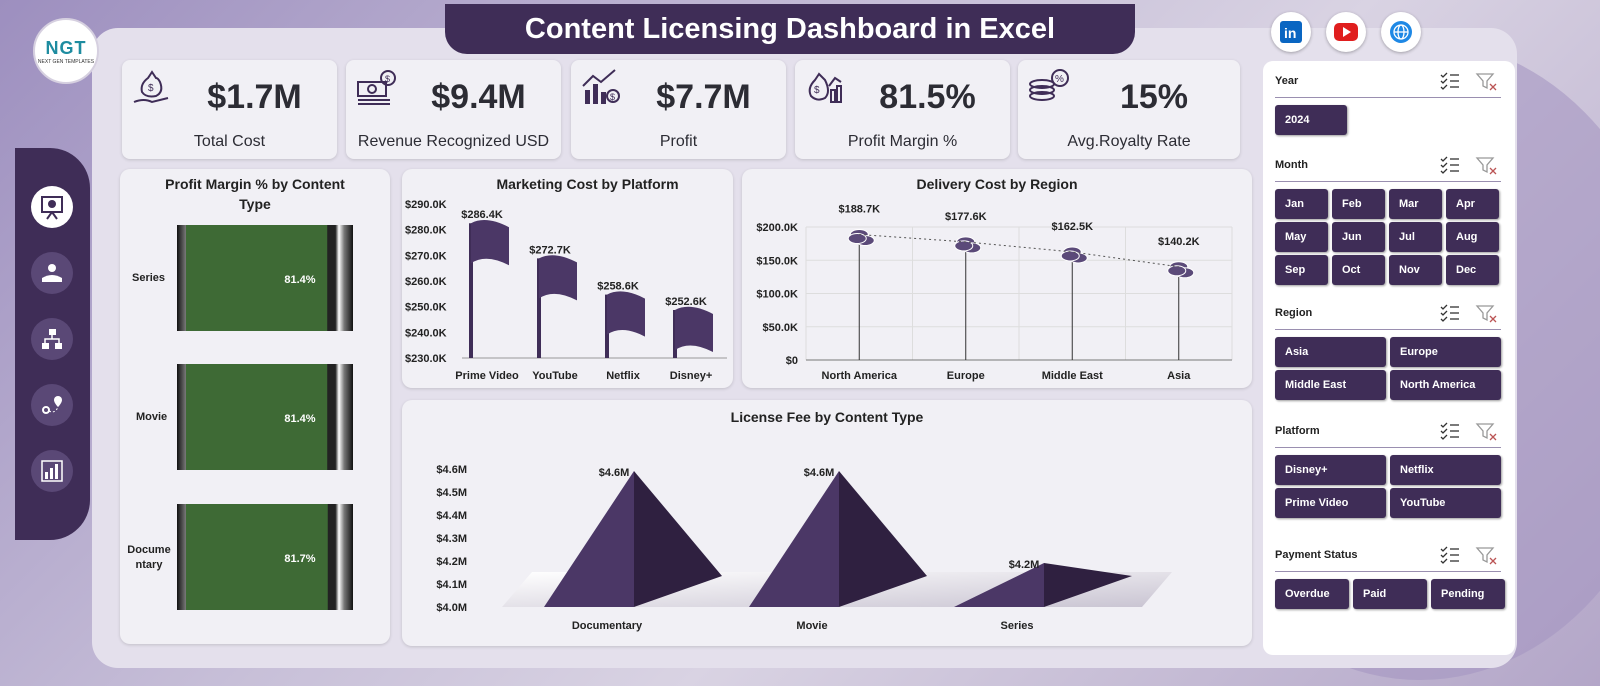 This screenshot has height=686, width=1600. What do you see at coordinates (777, 261) in the screenshot?
I see `y-tick-label: $150.0K` at bounding box center [777, 261].